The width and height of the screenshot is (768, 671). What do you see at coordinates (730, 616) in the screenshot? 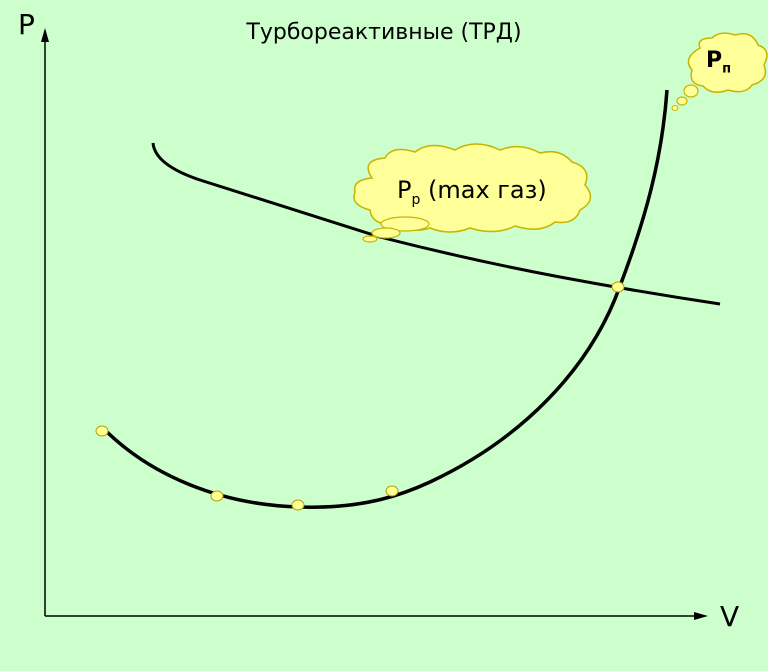
I see `x-axis-label: V` at bounding box center [730, 616].